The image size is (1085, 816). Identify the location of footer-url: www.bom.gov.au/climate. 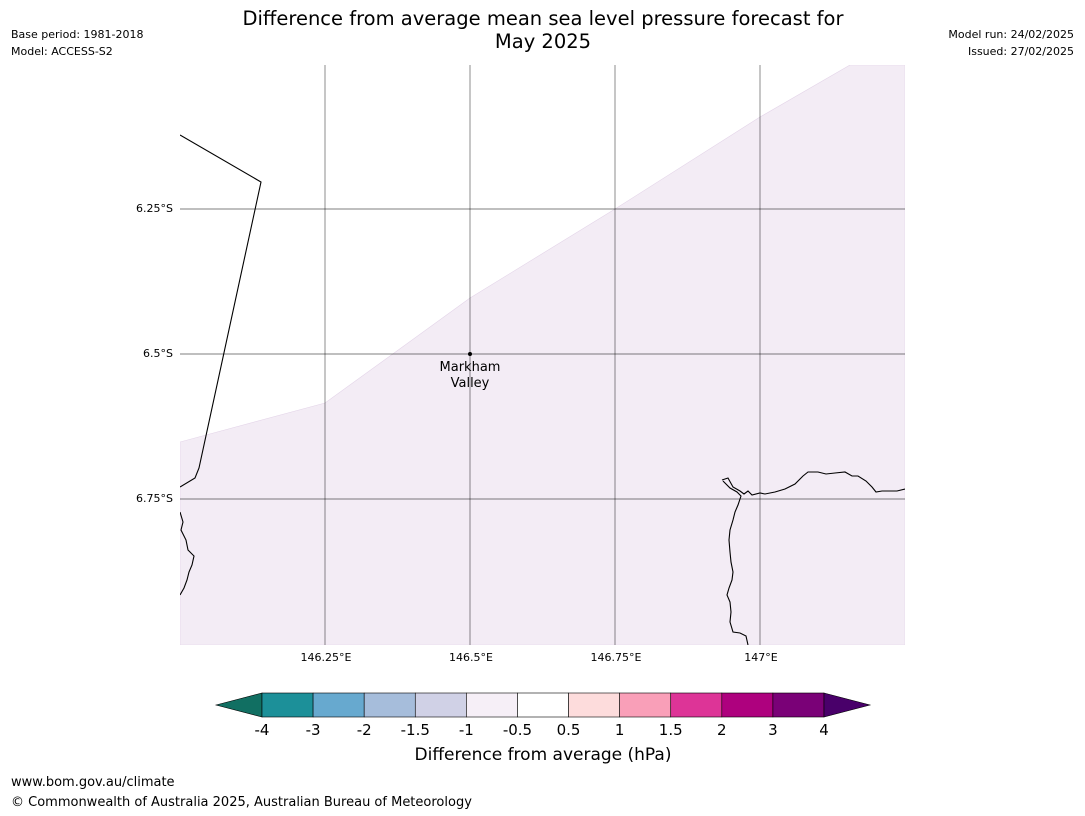
(93, 782).